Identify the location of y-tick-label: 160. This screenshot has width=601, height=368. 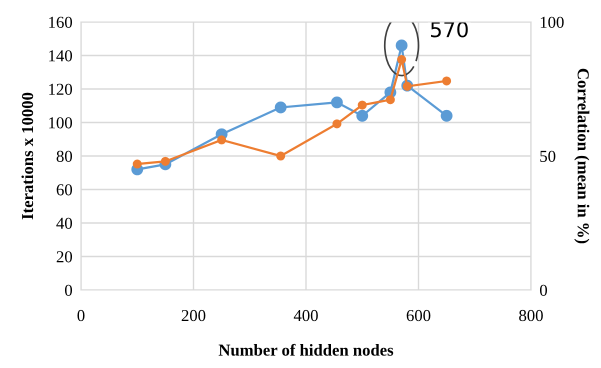
(60, 22).